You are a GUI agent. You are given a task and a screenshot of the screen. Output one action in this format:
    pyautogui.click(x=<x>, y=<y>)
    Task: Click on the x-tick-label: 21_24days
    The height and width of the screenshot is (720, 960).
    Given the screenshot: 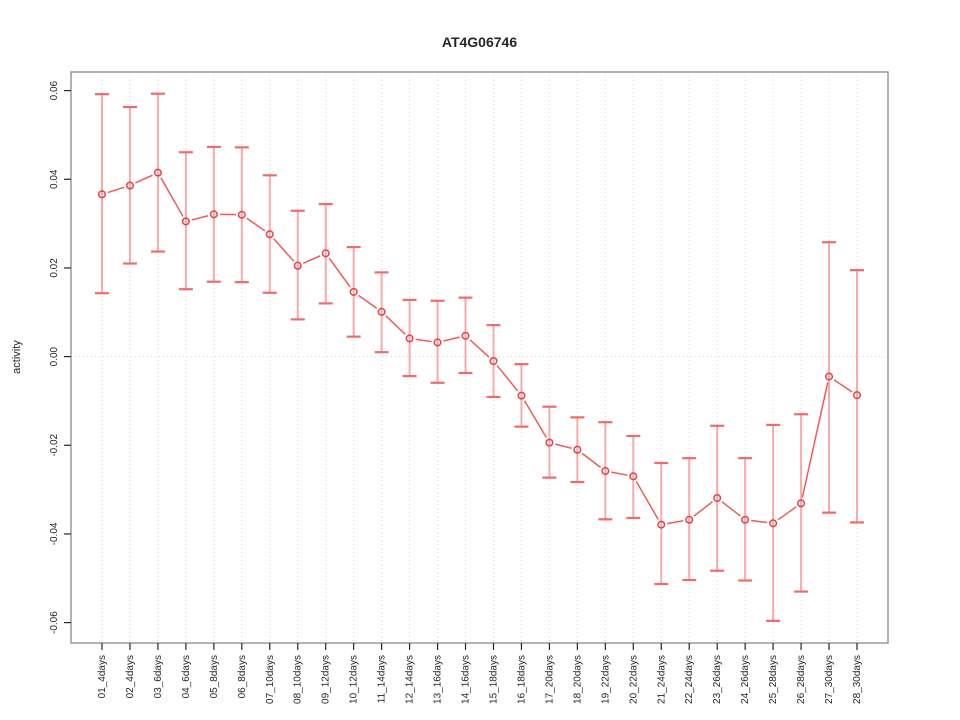 What is the action you would take?
    pyautogui.click(x=661, y=679)
    